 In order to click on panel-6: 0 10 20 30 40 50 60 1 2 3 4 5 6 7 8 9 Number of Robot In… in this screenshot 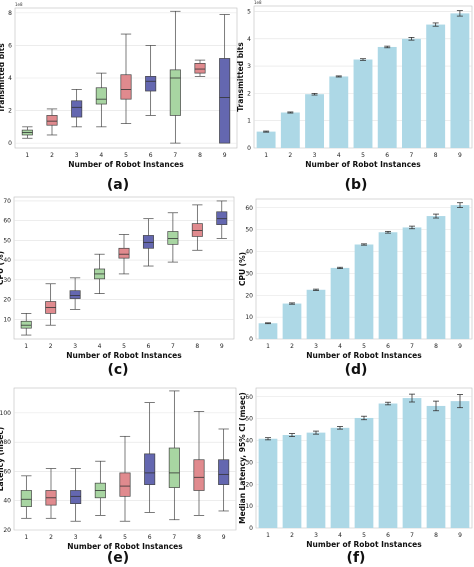, I will do `click(355, 468)`.